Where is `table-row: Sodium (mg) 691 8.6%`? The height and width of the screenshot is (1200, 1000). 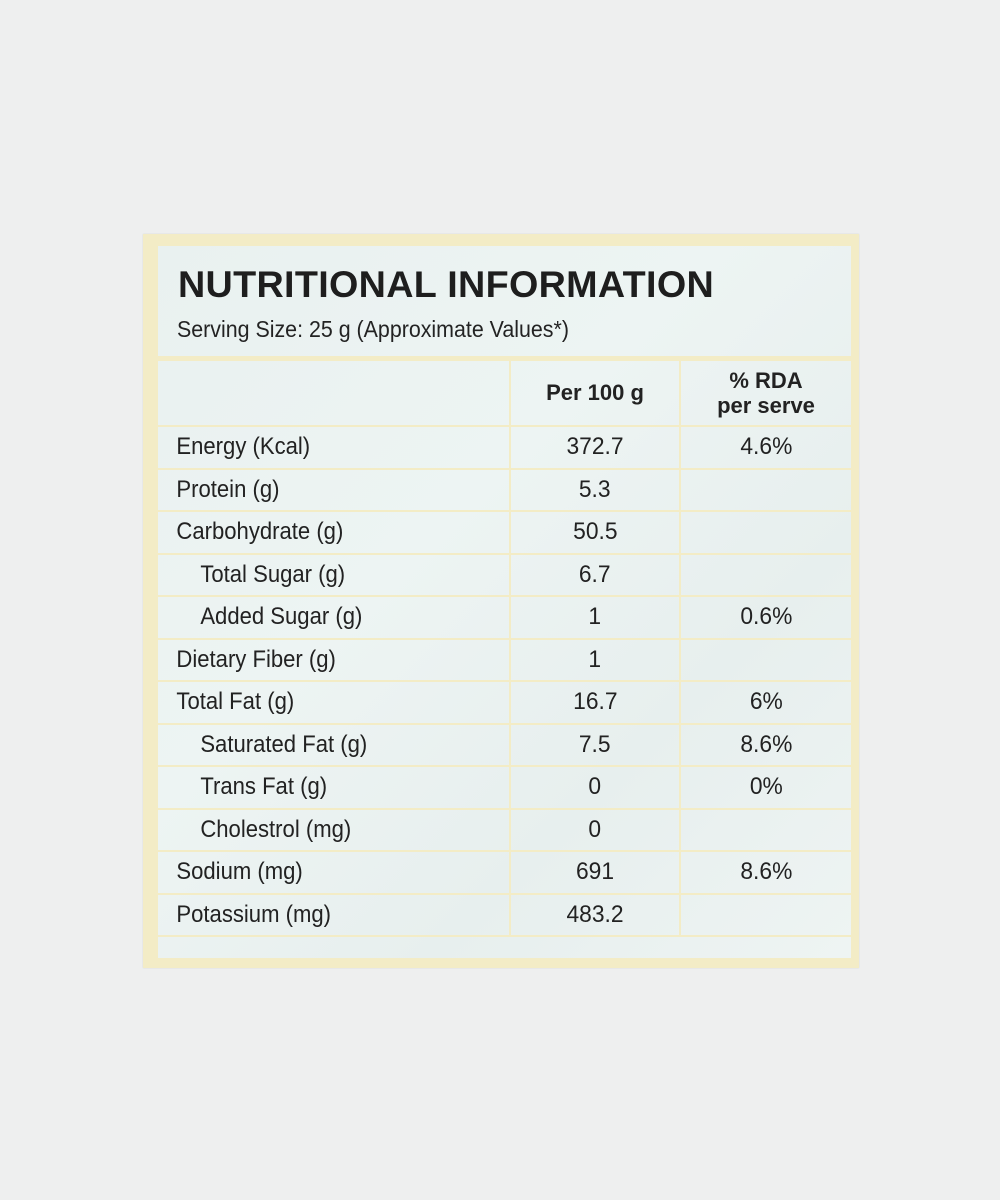 table-row: Sodium (mg) 691 8.6% is located at coordinates (504, 872).